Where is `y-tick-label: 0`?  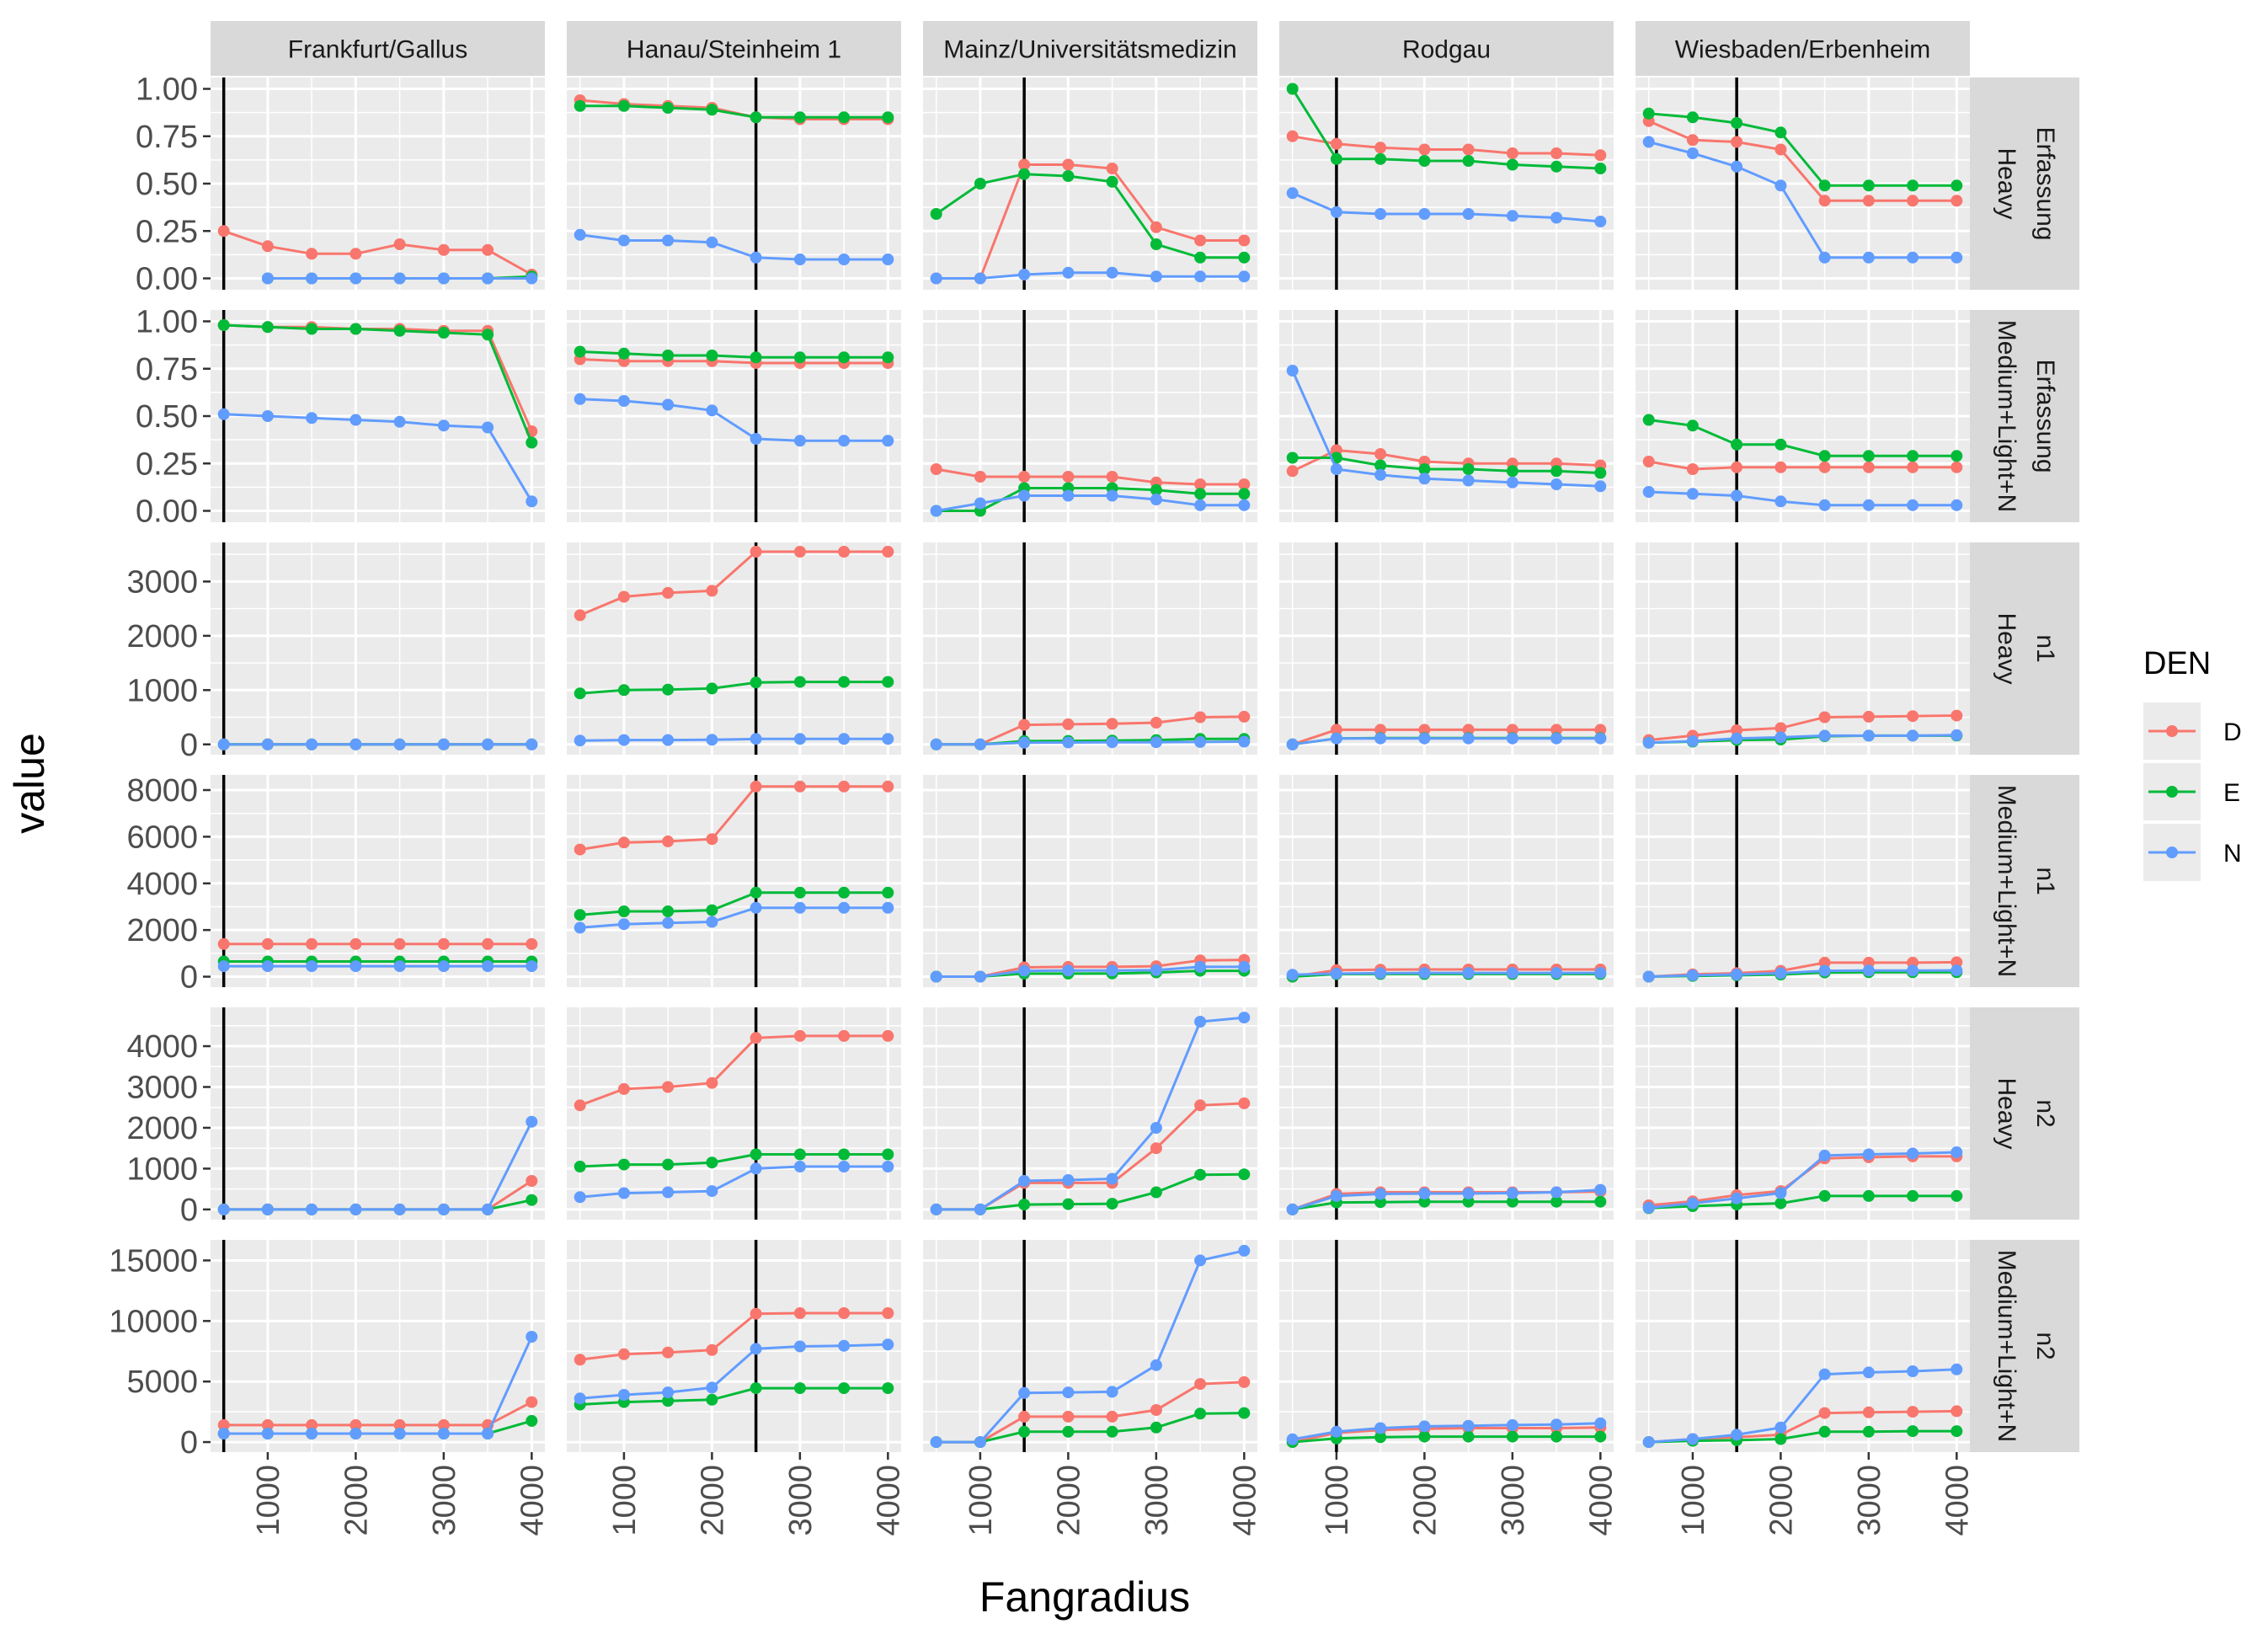 y-tick-label: 0 is located at coordinates (189, 978).